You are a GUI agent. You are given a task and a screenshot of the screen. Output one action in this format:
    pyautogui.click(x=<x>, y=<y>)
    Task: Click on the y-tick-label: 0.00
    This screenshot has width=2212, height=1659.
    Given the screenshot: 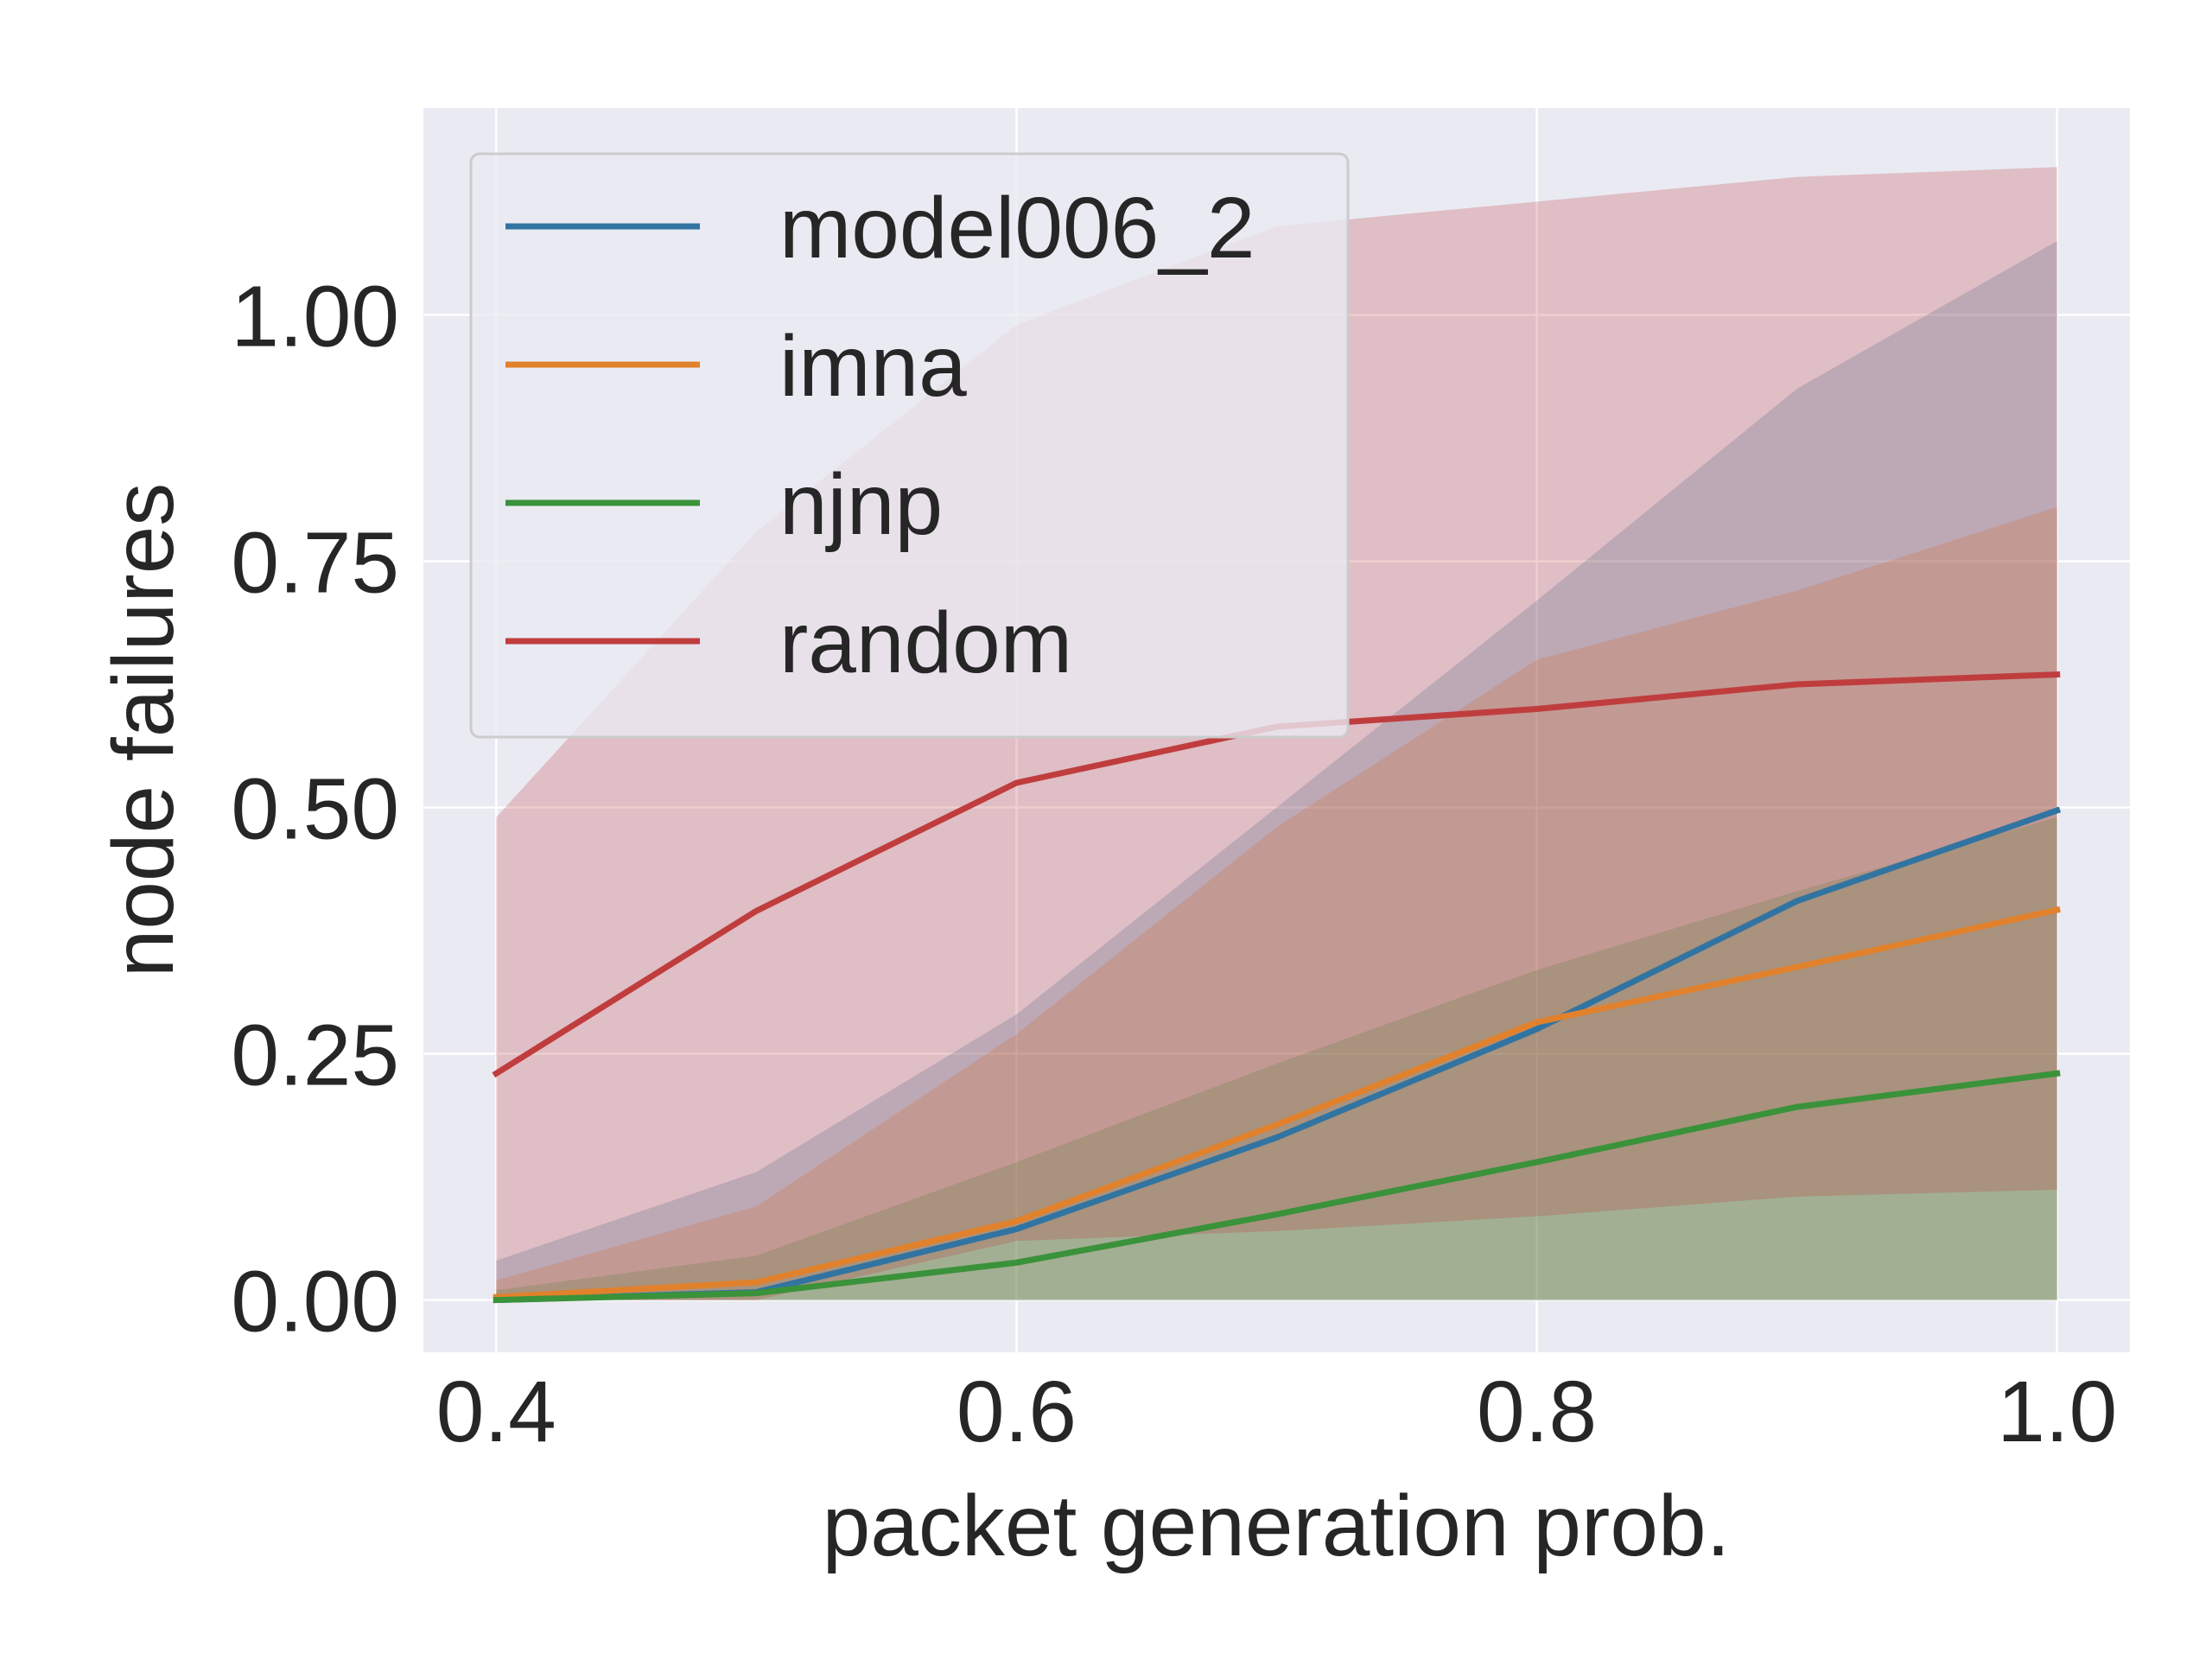 What is the action you would take?
    pyautogui.click(x=315, y=1302)
    